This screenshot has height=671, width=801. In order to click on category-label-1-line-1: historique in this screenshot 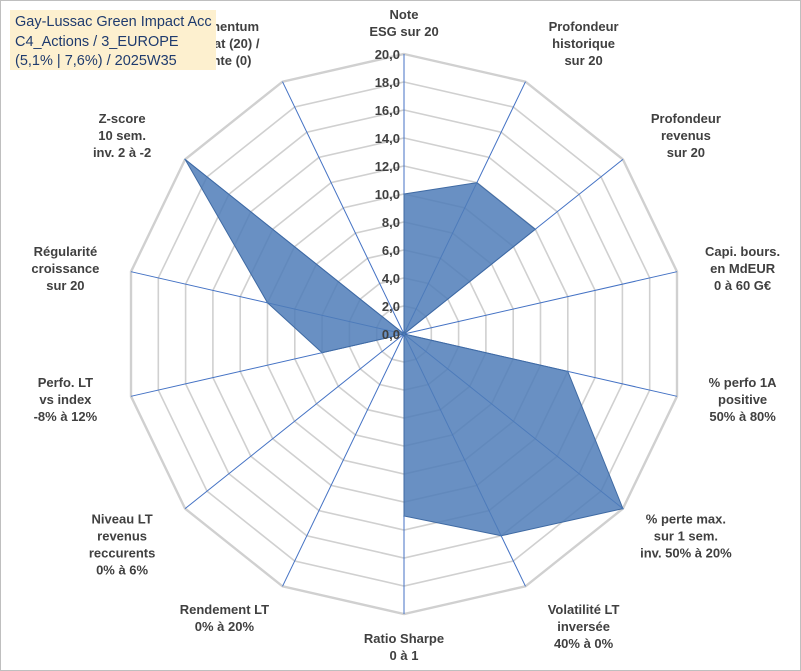, I will do `click(583, 43)`.